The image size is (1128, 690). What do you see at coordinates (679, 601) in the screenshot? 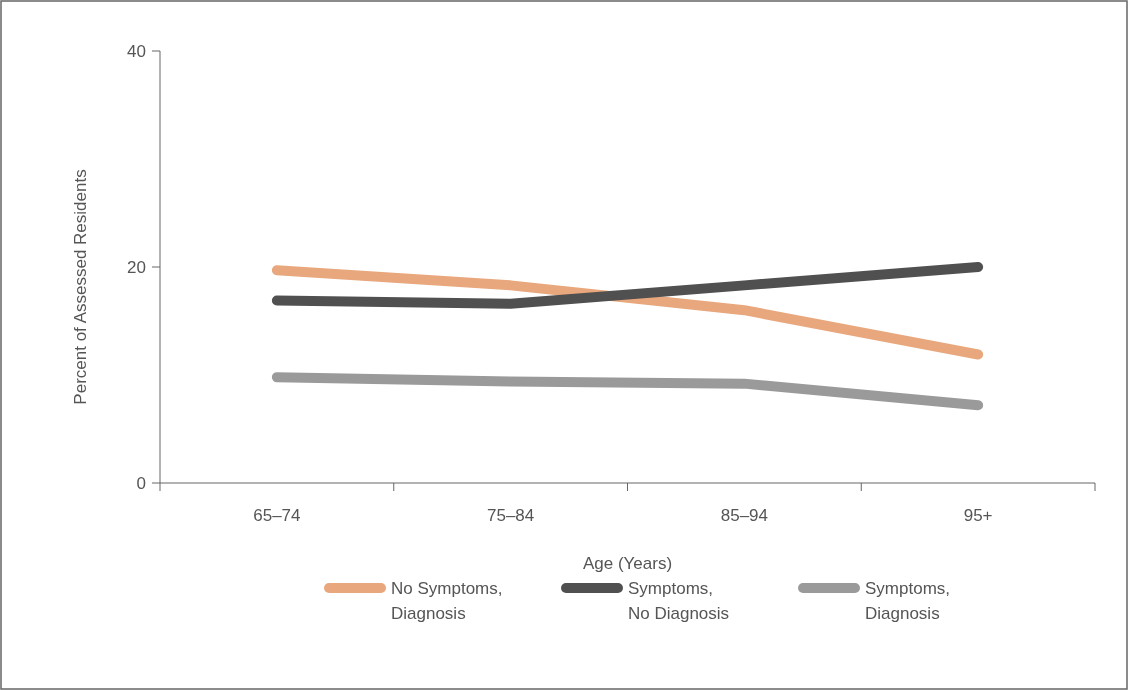
I see `legend-label: Symptoms, No Diagnosis` at bounding box center [679, 601].